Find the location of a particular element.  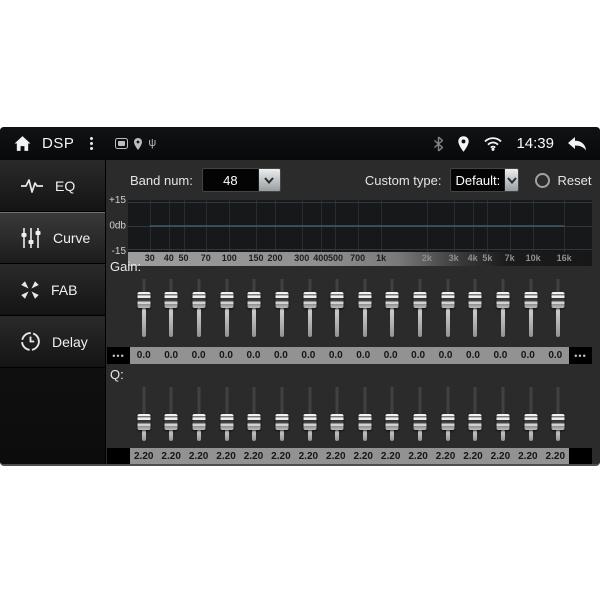

q-strip-left-cap is located at coordinates (118, 456).